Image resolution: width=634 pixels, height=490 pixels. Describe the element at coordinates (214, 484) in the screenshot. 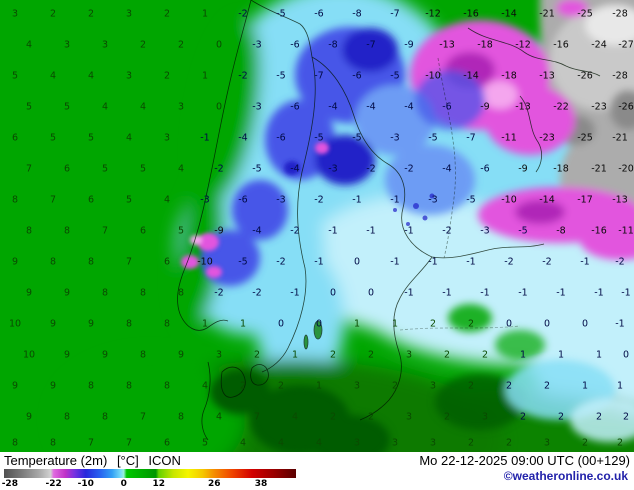

I see `scale-label: 26` at that location.